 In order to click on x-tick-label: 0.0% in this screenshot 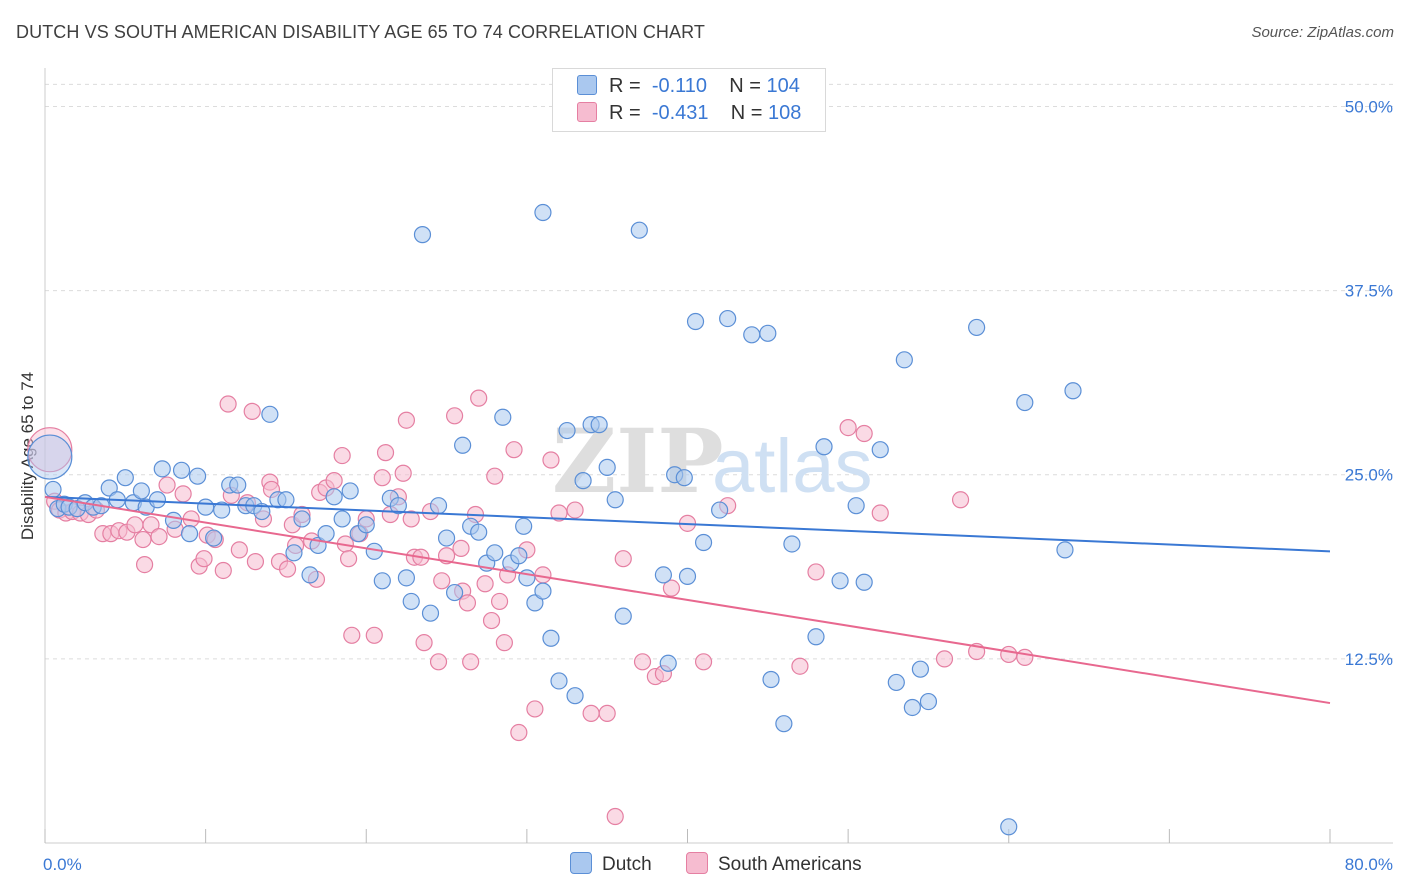, I will do `click(62, 864)`.